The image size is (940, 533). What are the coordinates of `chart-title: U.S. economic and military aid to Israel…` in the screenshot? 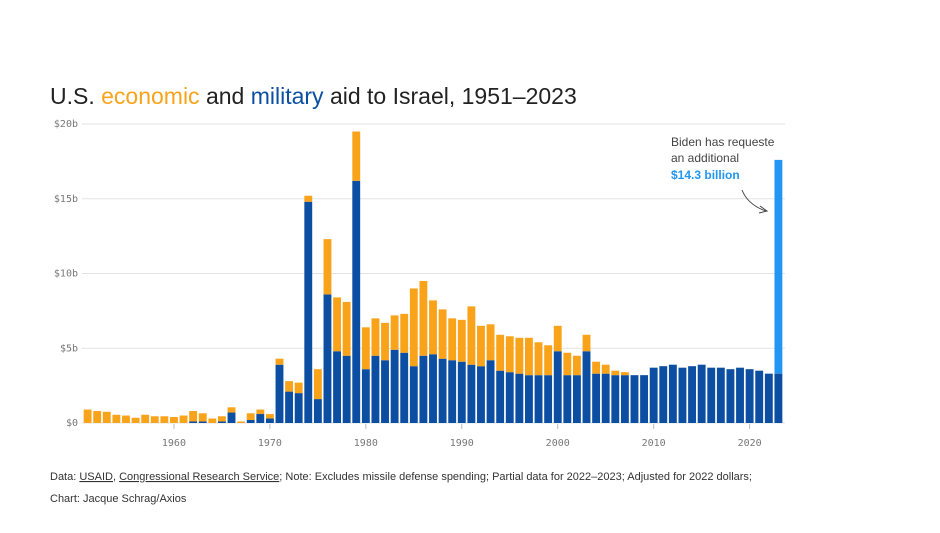 It's located at (313, 96).